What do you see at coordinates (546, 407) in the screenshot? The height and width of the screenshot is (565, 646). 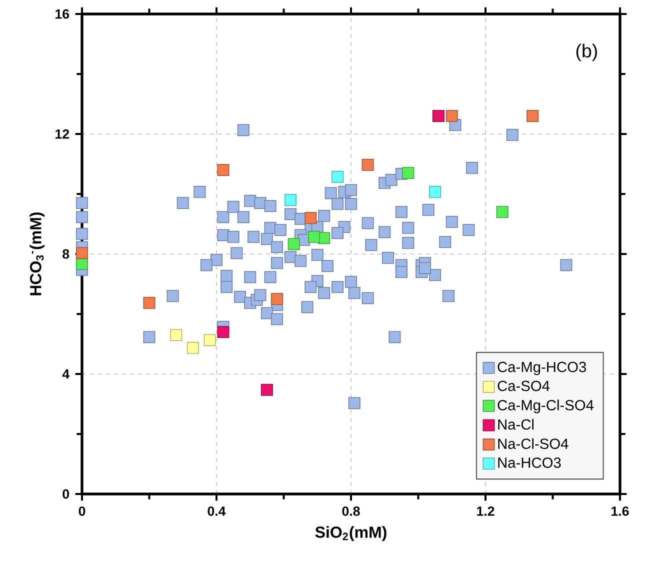 I see `legend-label: Ca-Mg-Cl-SO4` at bounding box center [546, 407].